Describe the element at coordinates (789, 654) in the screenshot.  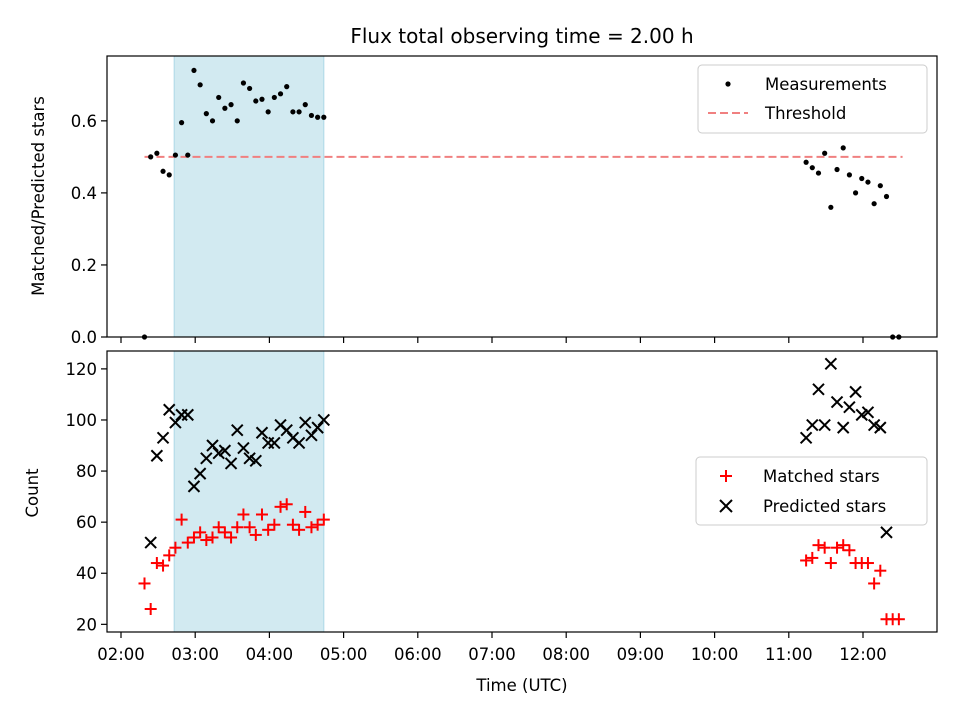
I see `x-tick-label: 11:00` at that location.